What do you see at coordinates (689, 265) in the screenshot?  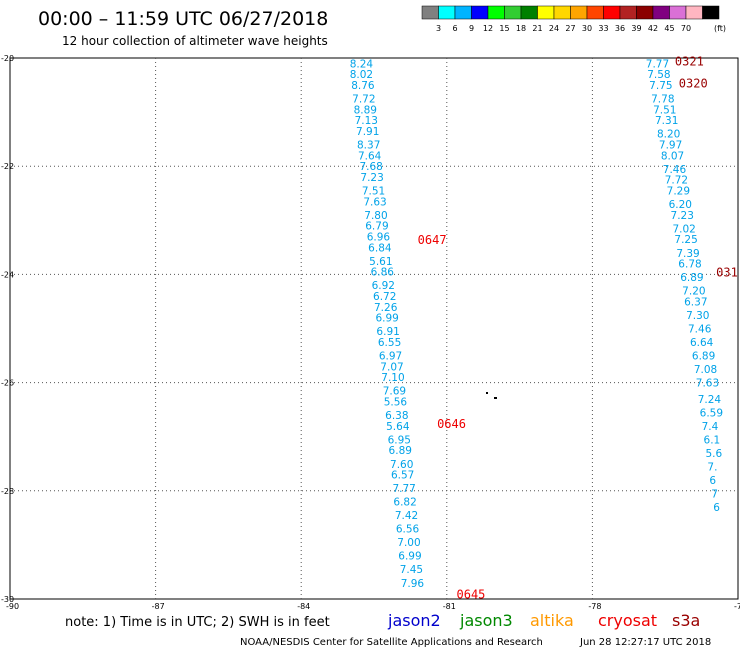 I see `wave-height-value: 6.78` at bounding box center [689, 265].